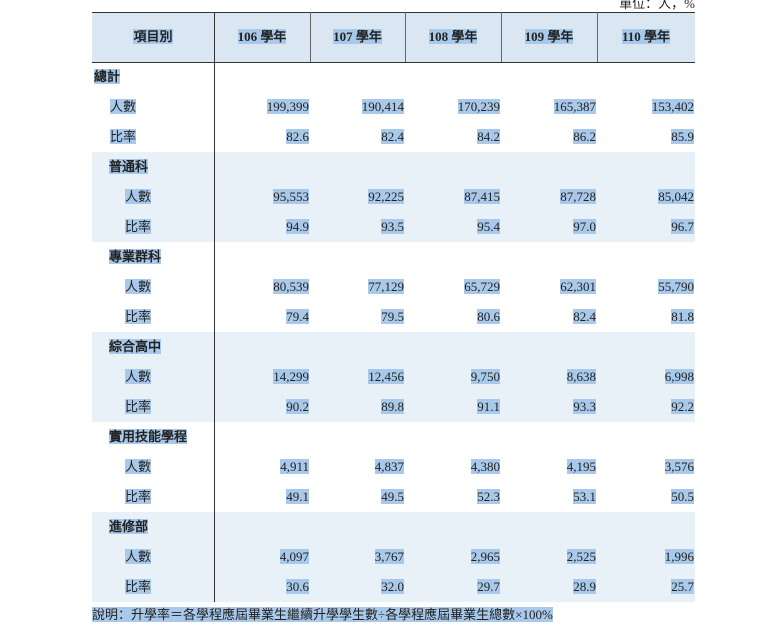  I want to click on footnote: 說明：升學率＝各學程應屆畢業生繼續升學學生數÷各學程應屆畢業生總數×100%, so click(322, 615).